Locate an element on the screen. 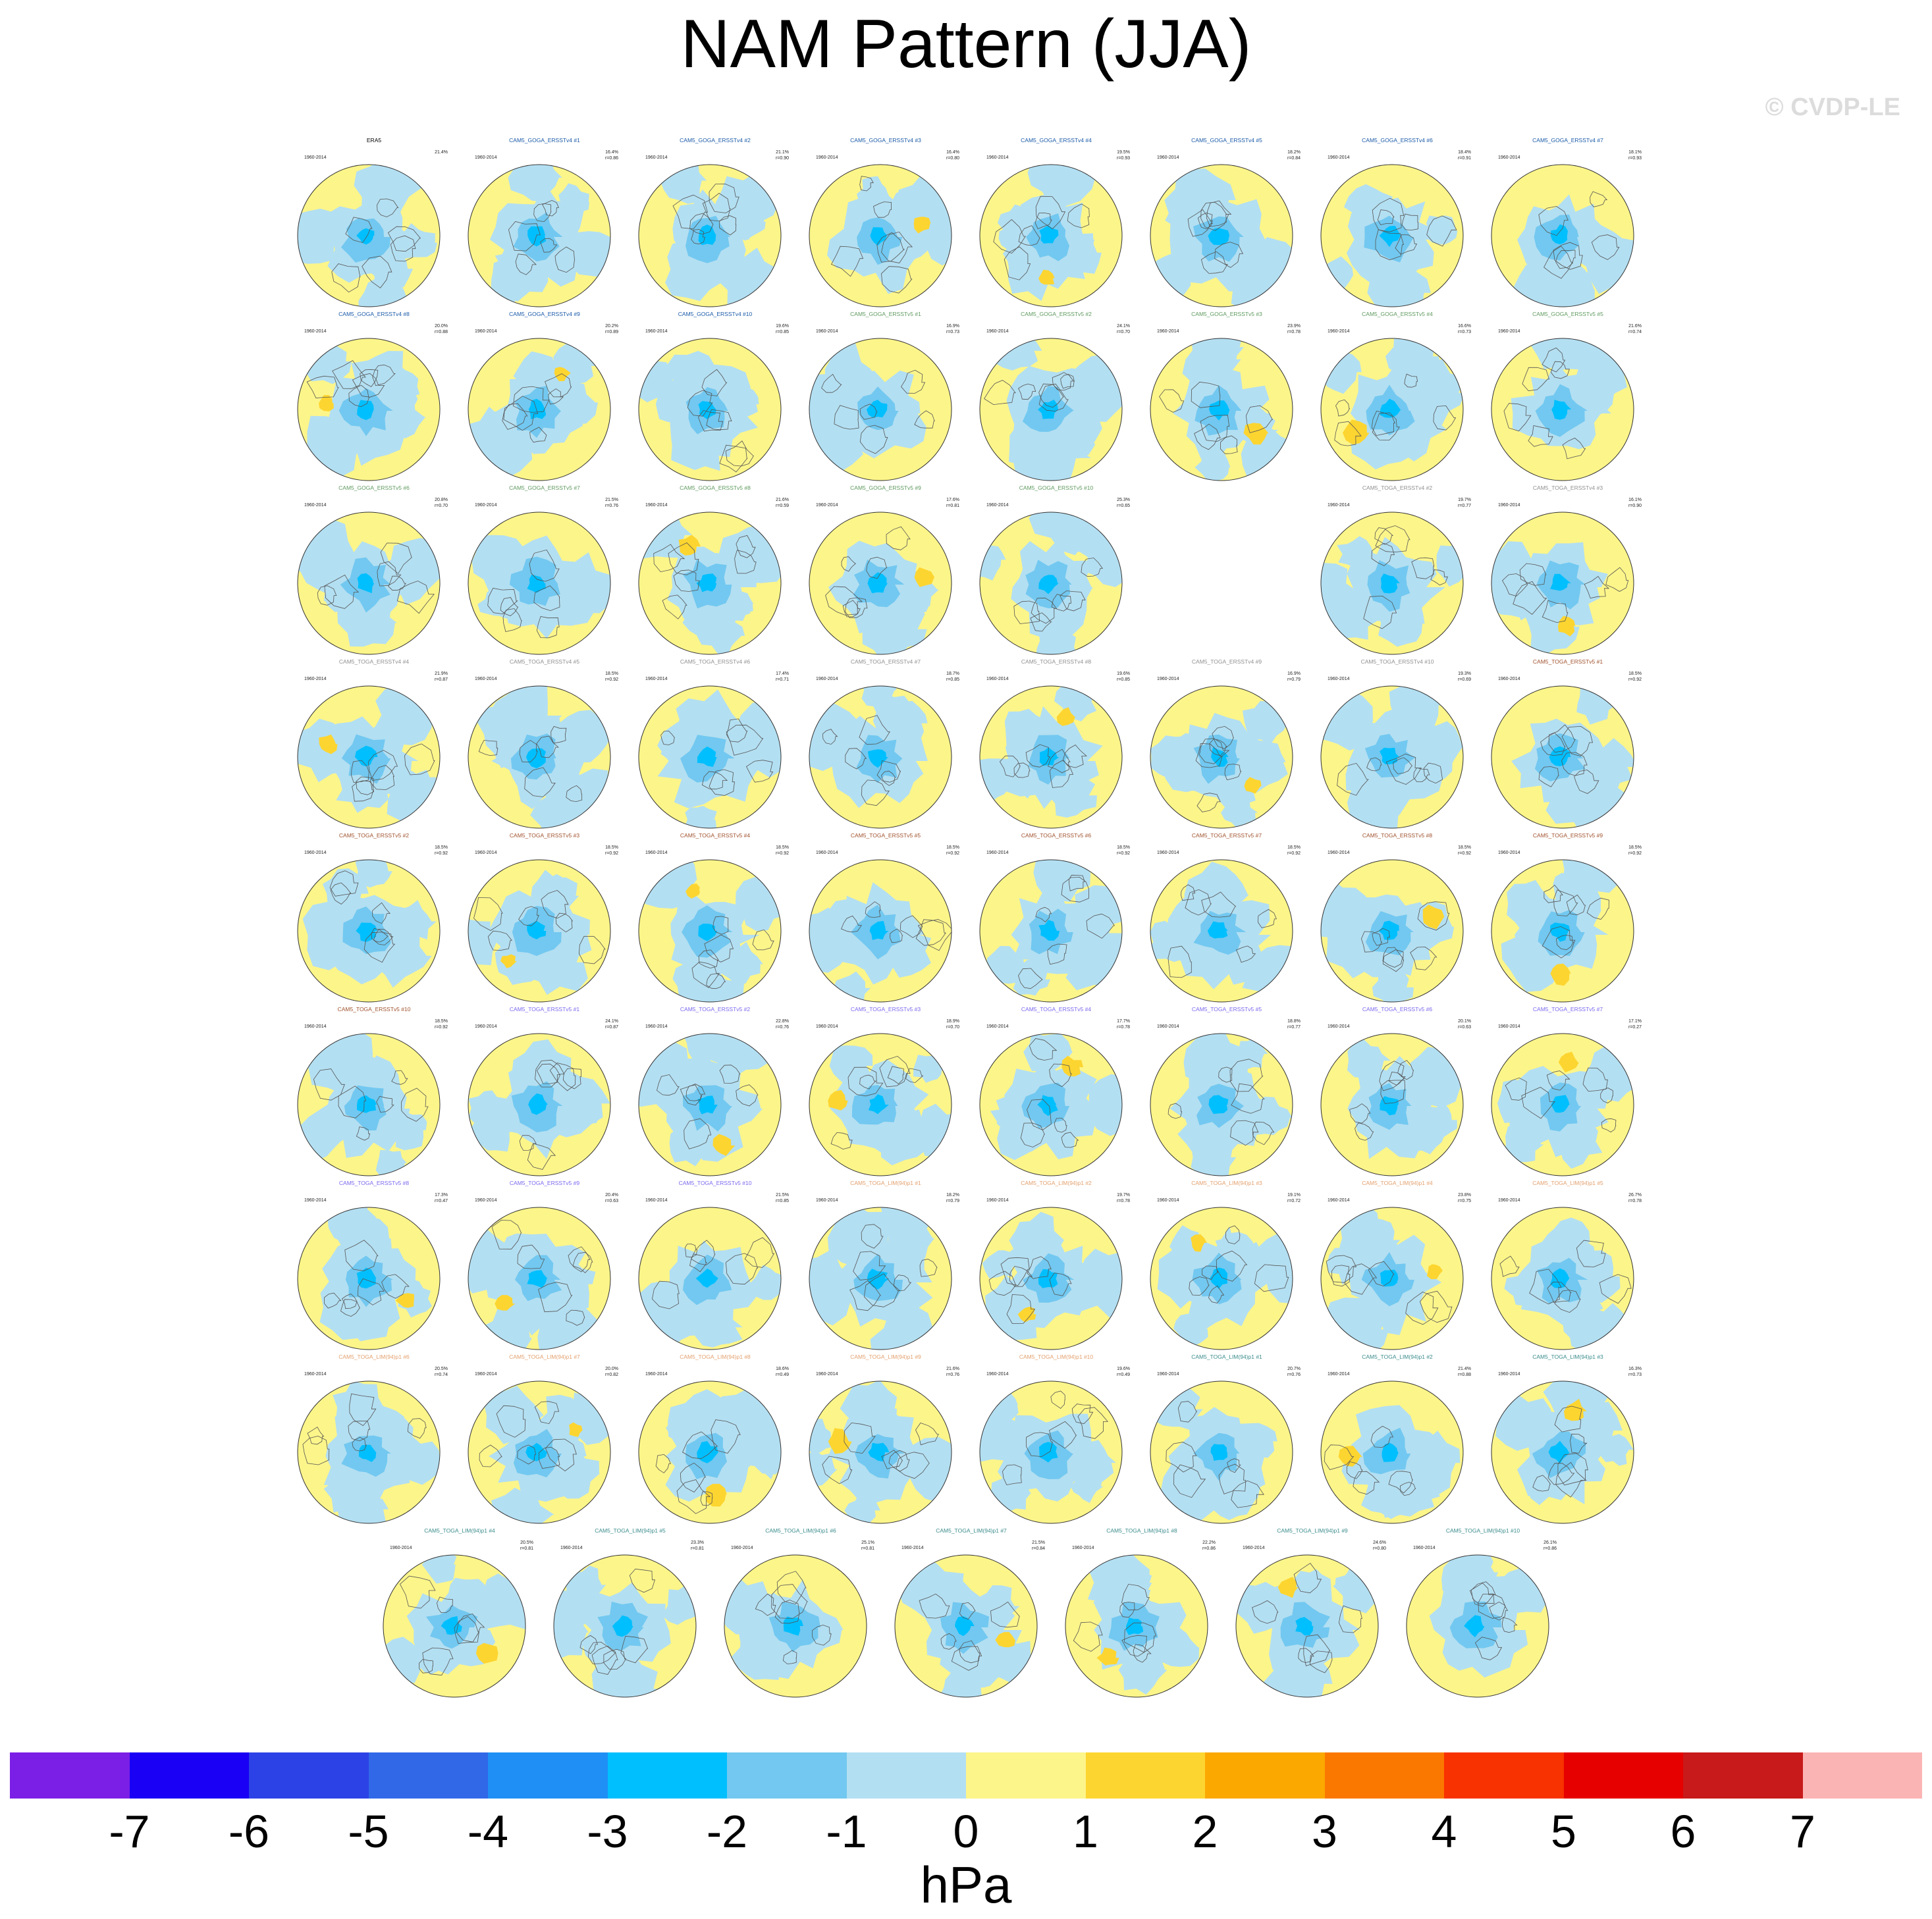  map-panel: CAM5_GOGA_ERSSTv4 #9 1960-2014 20.2% r=0.89 is located at coordinates (545, 396).